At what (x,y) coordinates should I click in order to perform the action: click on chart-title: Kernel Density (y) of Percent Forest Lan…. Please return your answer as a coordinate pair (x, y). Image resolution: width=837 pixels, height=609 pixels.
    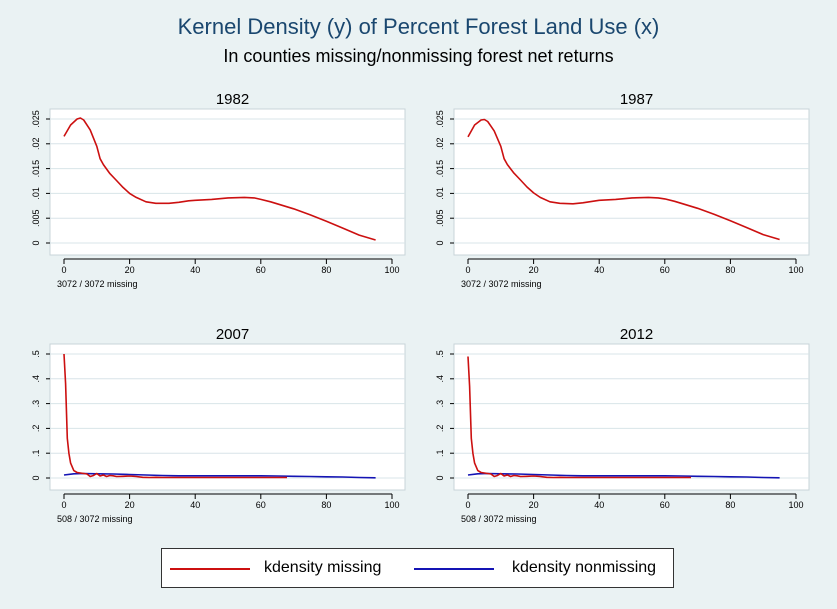
    Looking at the image, I should click on (418, 26).